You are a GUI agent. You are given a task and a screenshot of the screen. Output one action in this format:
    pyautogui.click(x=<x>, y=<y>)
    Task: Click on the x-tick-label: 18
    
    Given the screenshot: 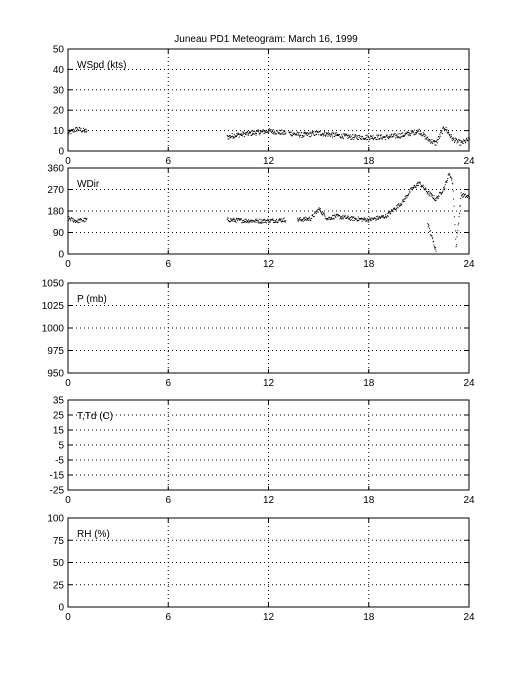 What is the action you would take?
    pyautogui.click(x=369, y=383)
    